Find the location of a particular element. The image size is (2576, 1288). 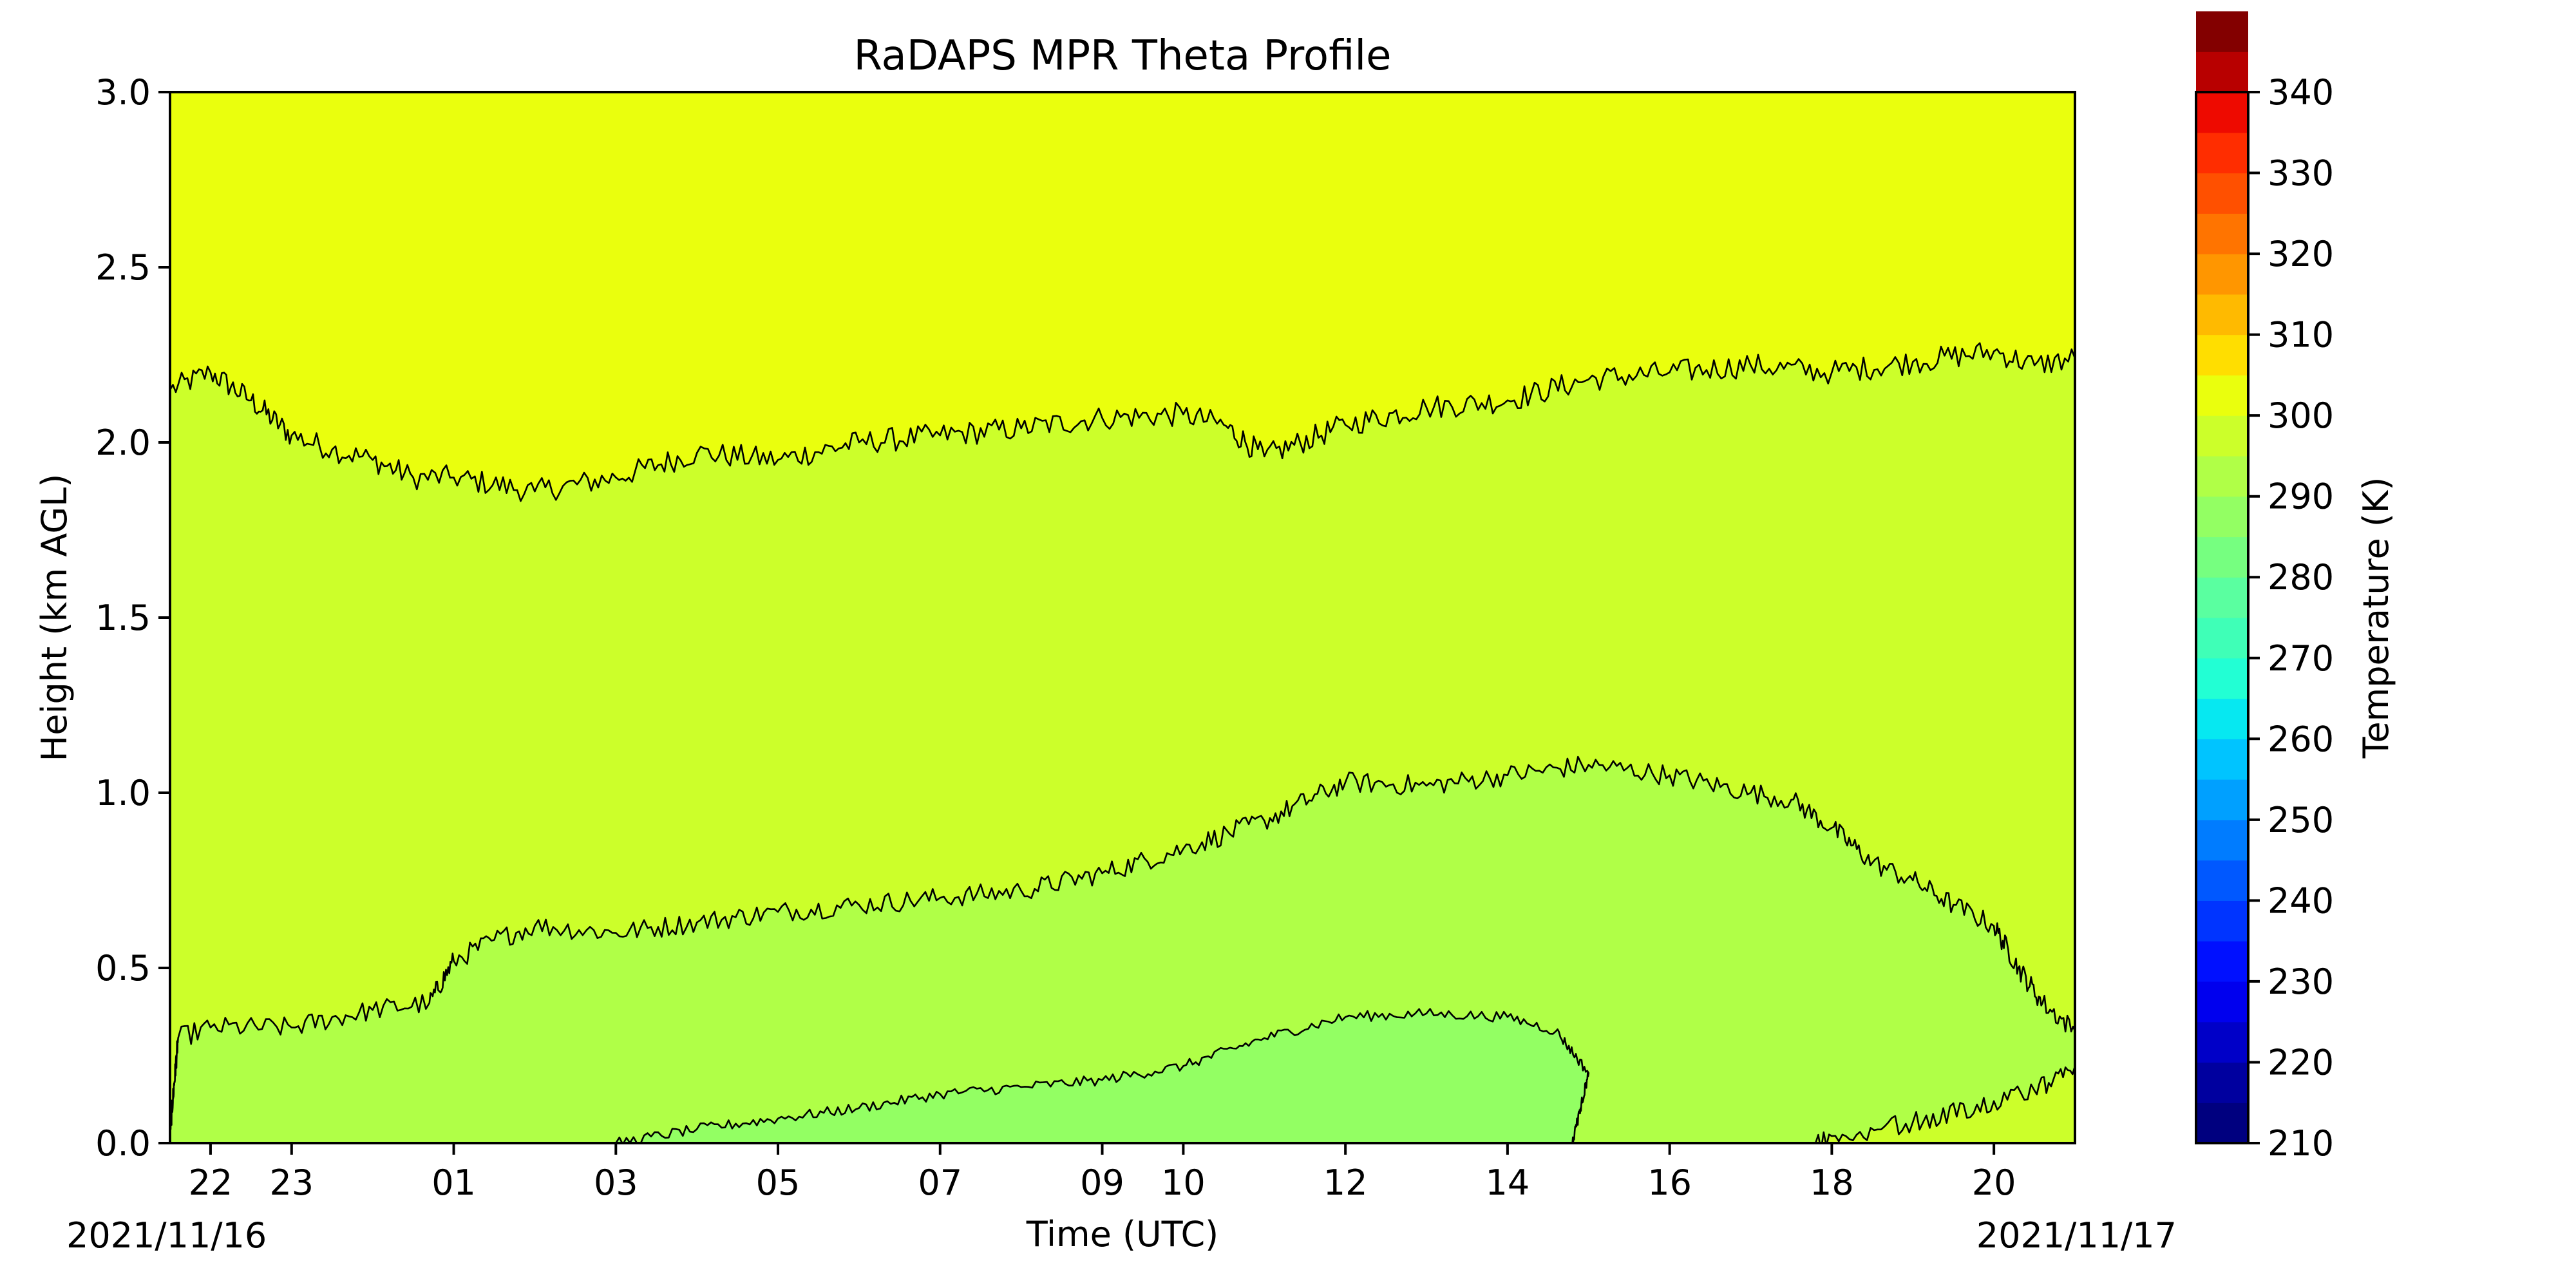

x-tick-label: 23 is located at coordinates (291, 1182).